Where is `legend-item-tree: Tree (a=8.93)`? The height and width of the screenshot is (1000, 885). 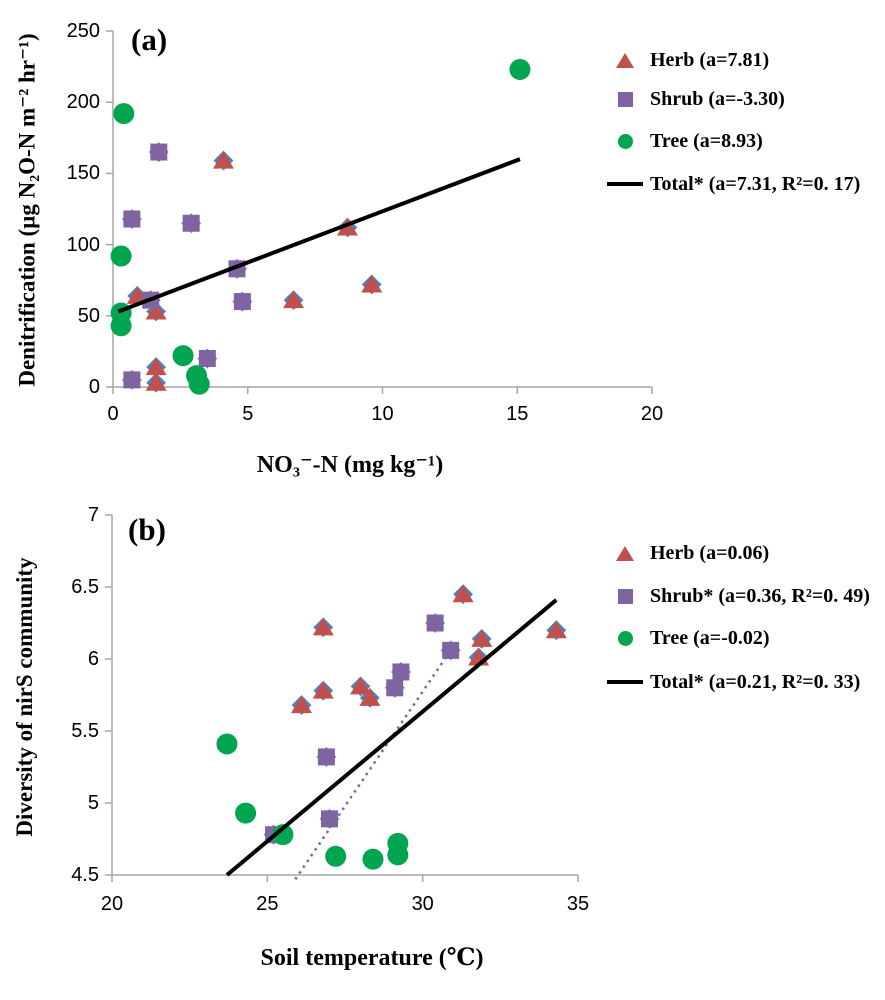 legend-item-tree: Tree (a=8.93) is located at coordinates (684, 141).